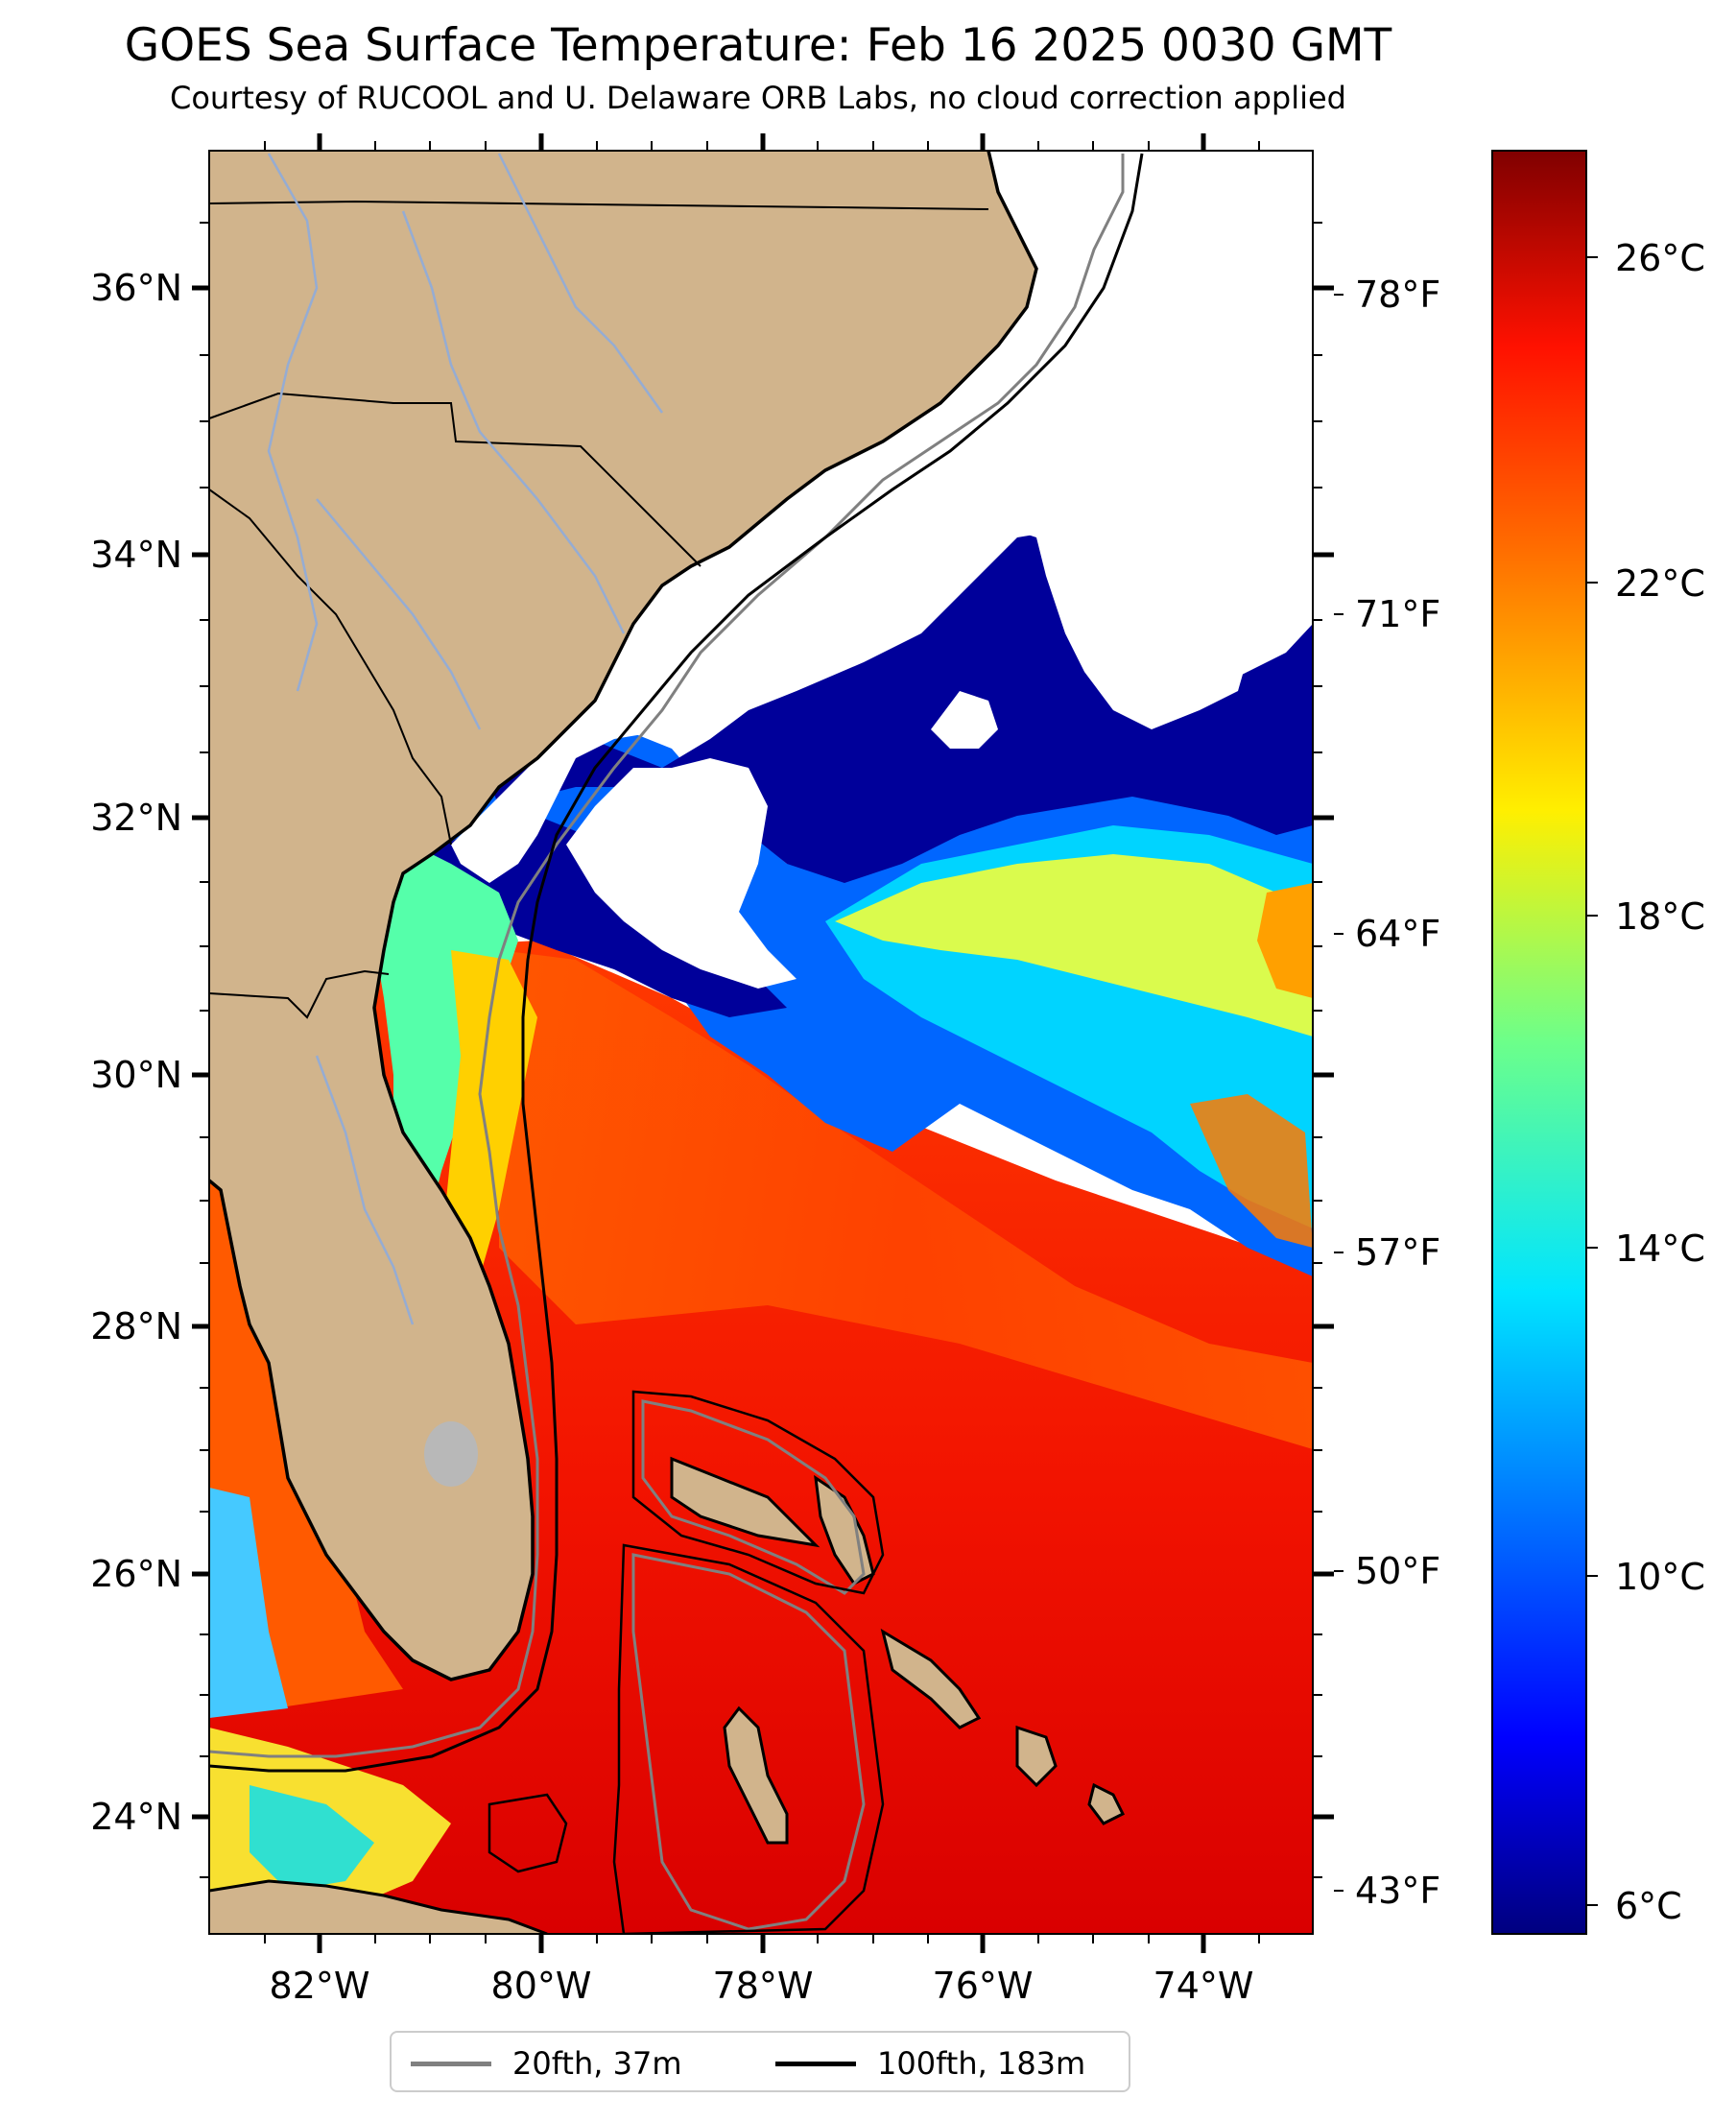  I want to click on contour-legend: 20fth, 37m 100fth, 183m, so click(760, 2061).